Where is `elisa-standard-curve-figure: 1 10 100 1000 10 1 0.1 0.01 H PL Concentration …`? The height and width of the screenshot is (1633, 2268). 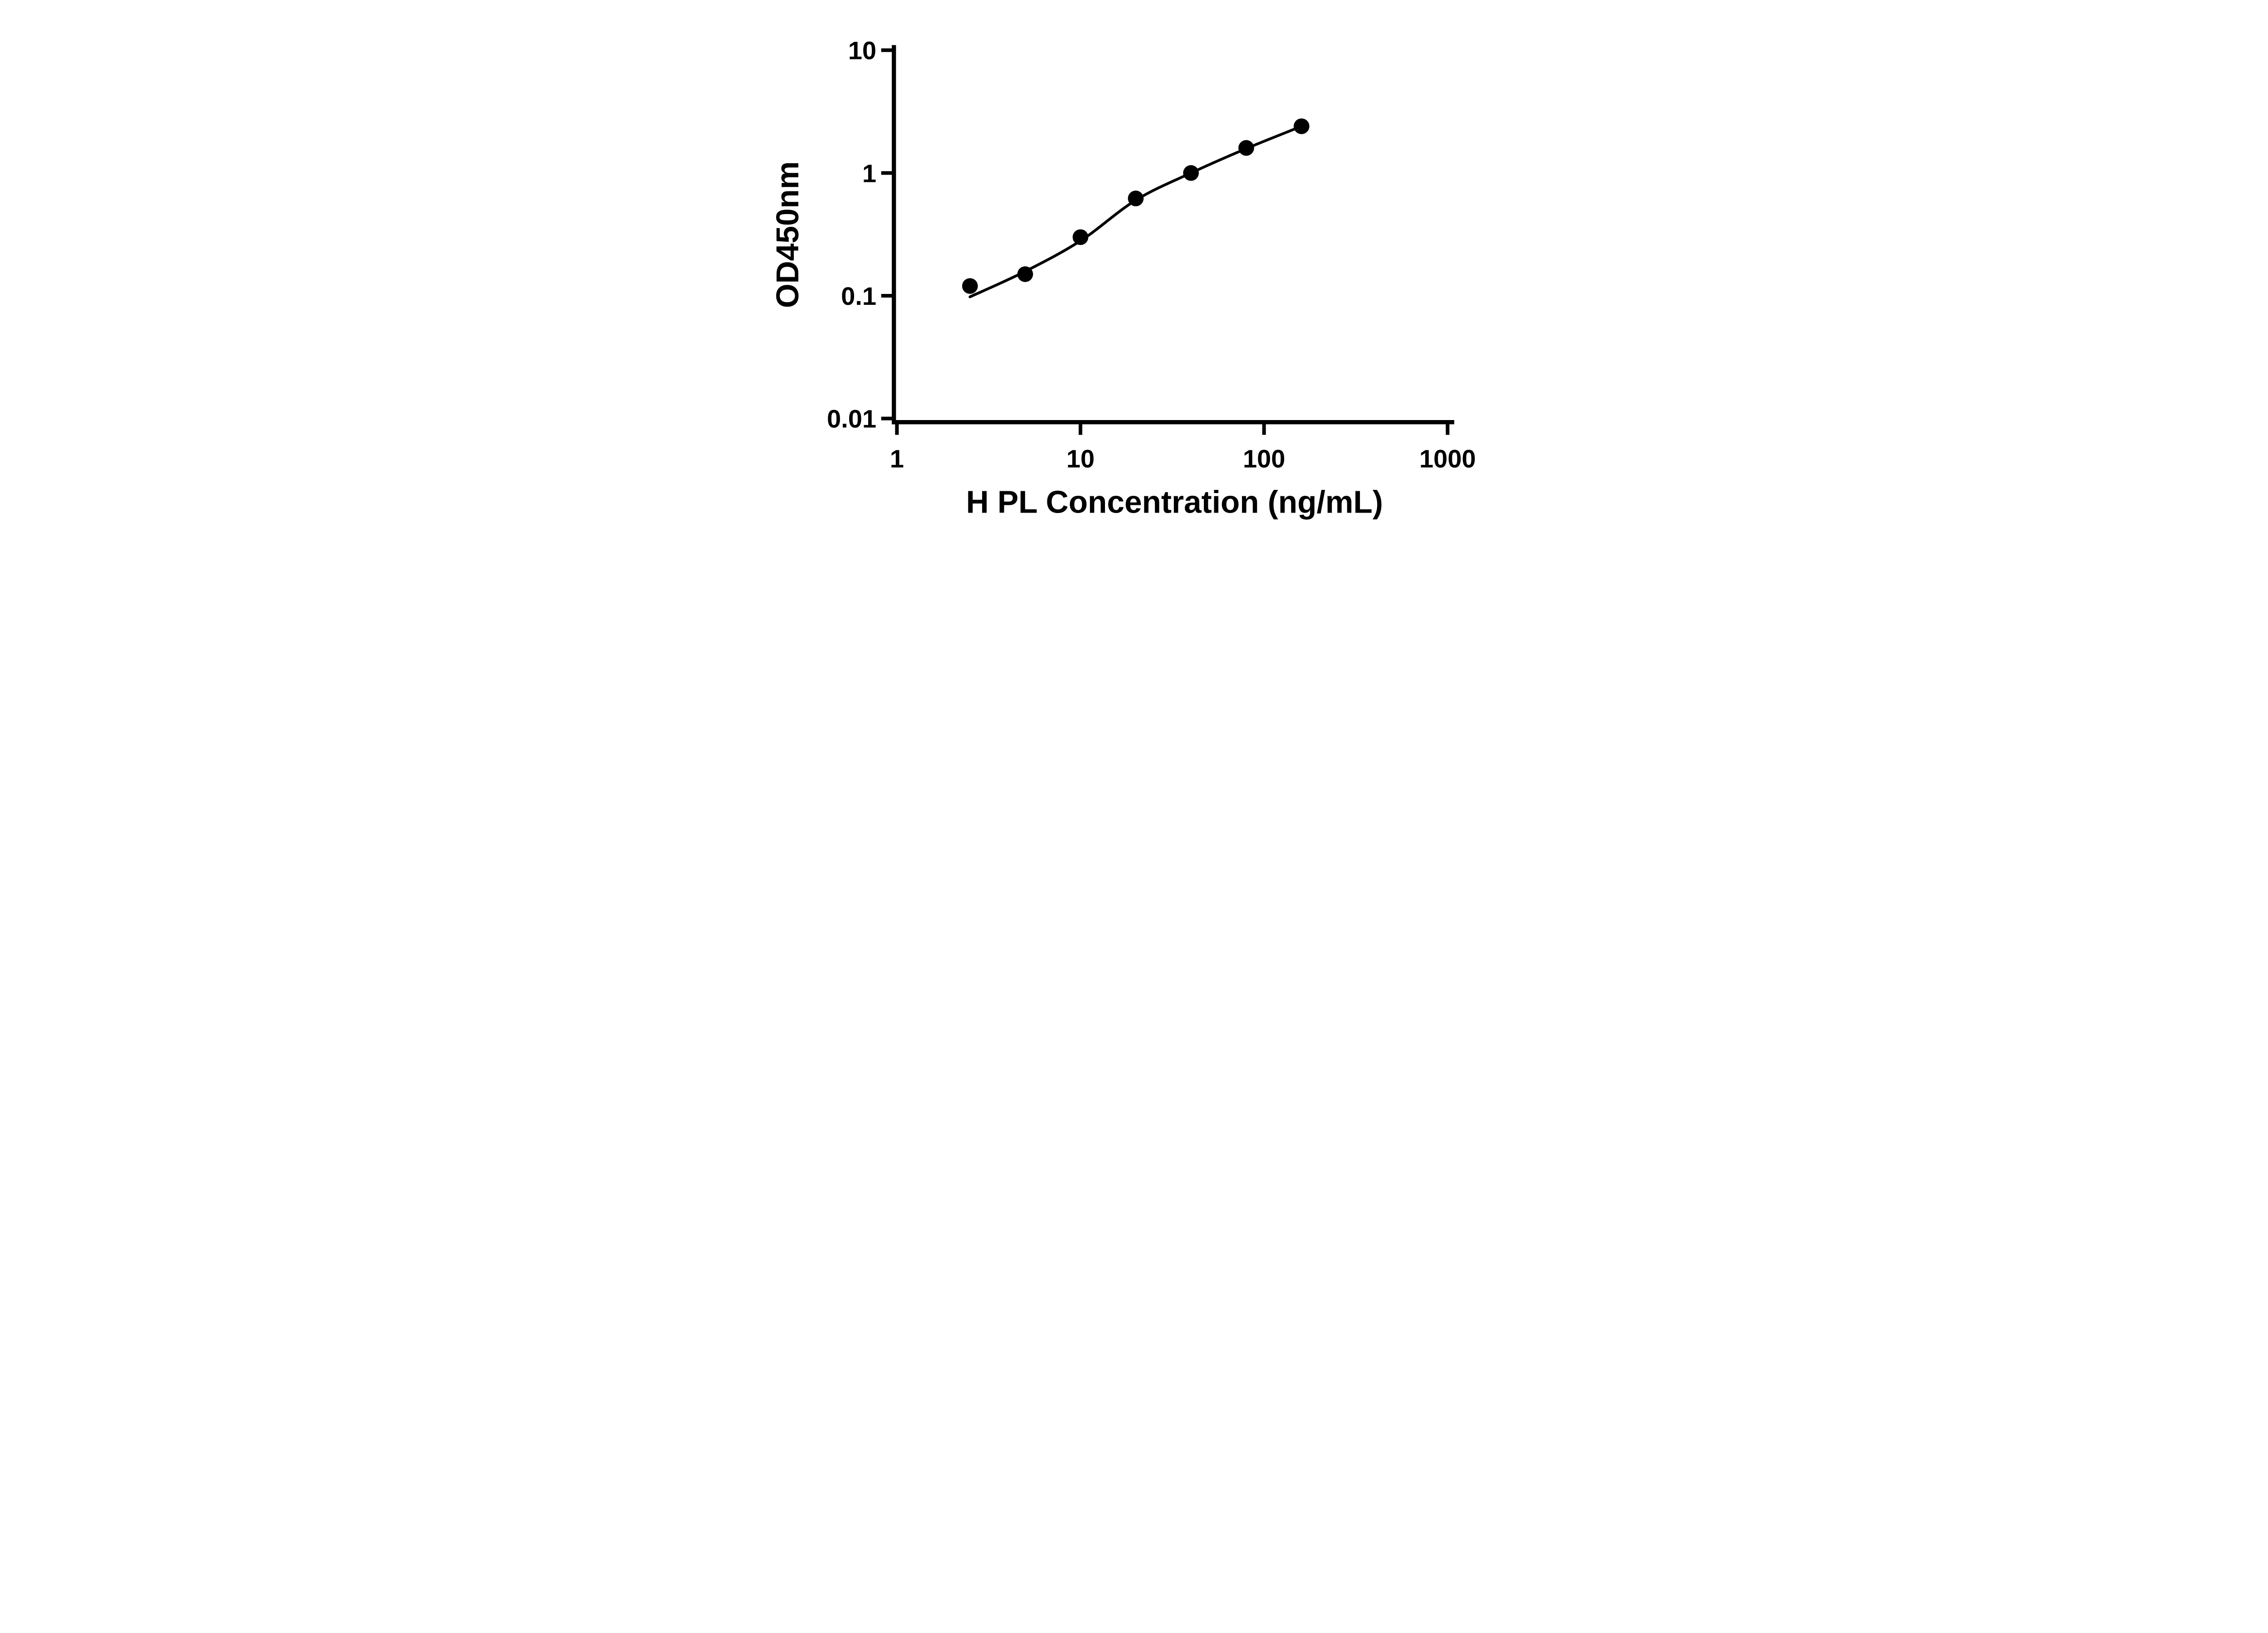 elisa-standard-curve-figure: 1 10 100 1000 10 1 0.1 0.01 H PL Concentration … is located at coordinates (1134, 272).